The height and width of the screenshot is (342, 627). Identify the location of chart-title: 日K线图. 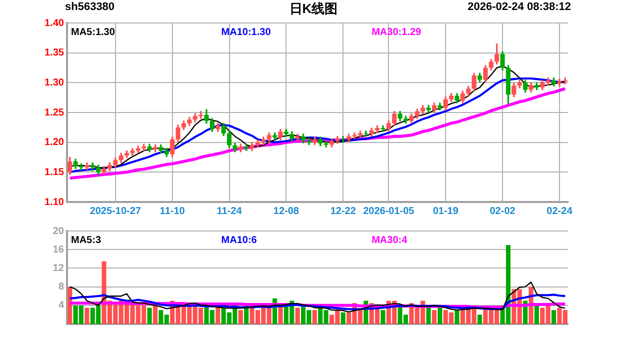
(313, 8).